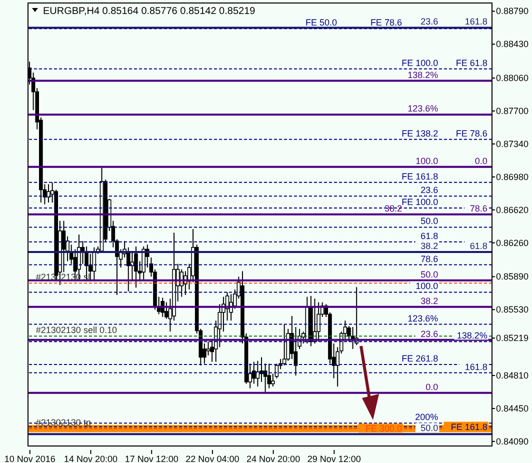  What do you see at coordinates (420, 133) in the screenshot?
I see `annotation: FE 138.2` at bounding box center [420, 133].